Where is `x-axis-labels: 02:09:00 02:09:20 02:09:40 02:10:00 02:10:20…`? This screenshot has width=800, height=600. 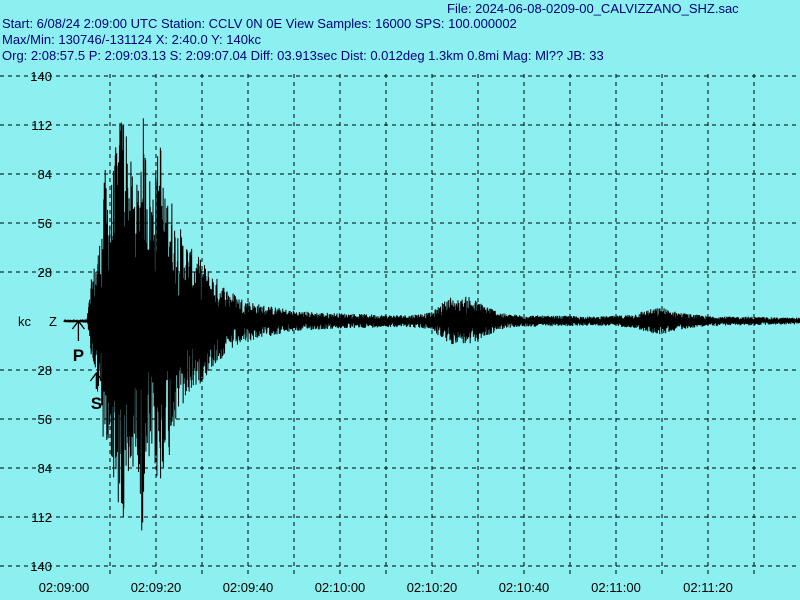
x-axis-labels: 02:09:00 02:09:20 02:09:40 02:10:00 02:10:20… is located at coordinates (386, 587).